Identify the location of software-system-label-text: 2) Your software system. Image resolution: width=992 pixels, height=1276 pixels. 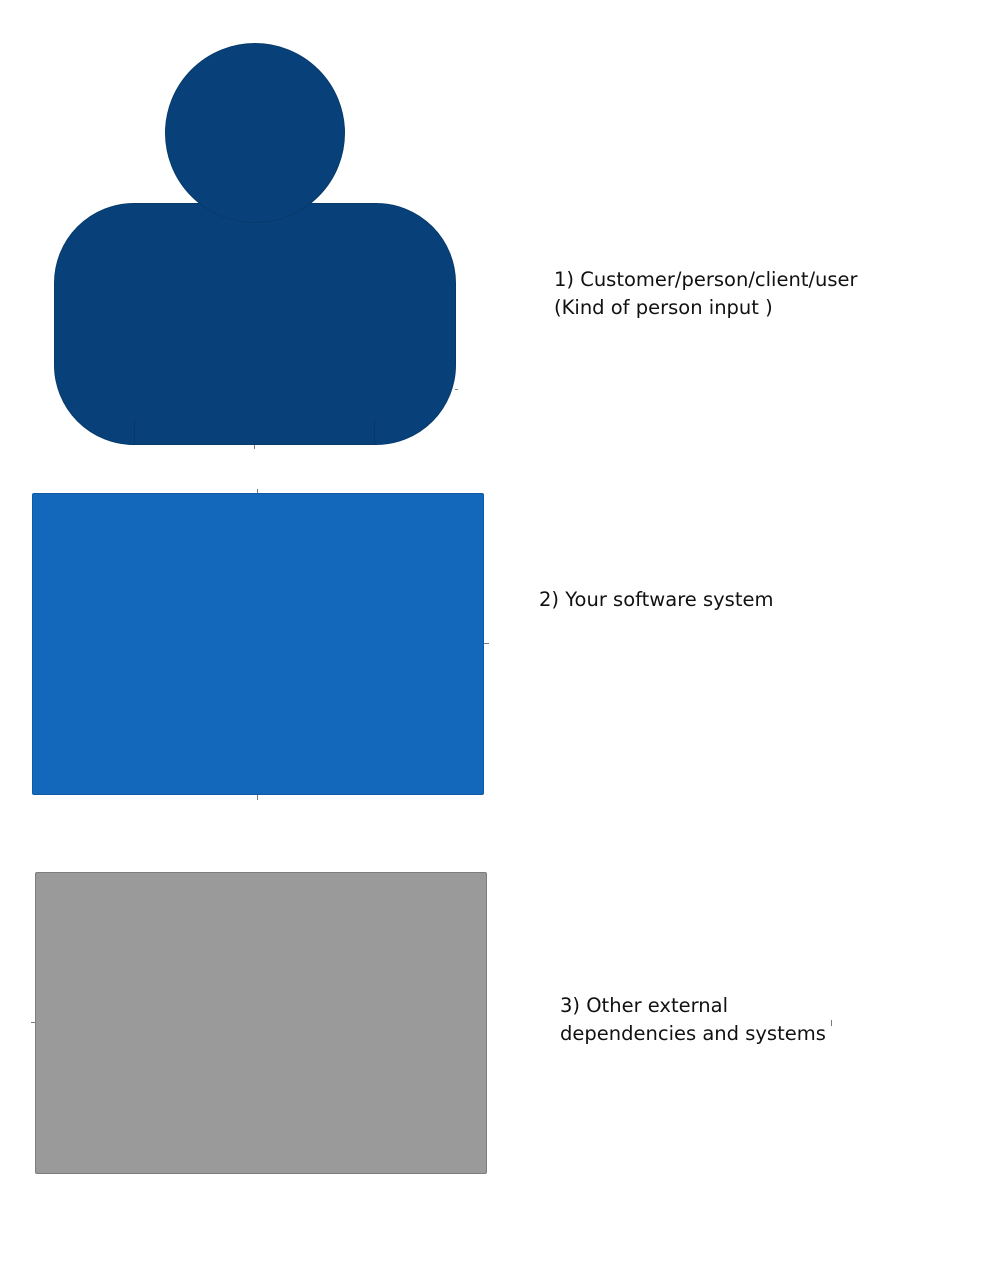
(656, 599).